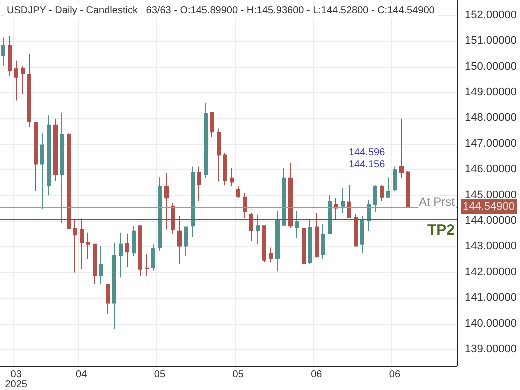 The image size is (520, 390). I want to click on y-tick-label: 151.00000, so click(491, 41).